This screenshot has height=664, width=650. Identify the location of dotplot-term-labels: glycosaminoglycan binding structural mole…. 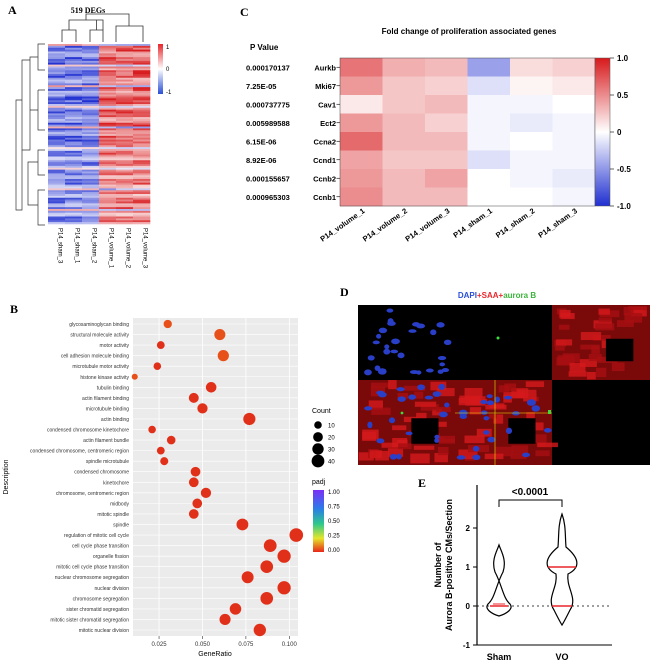
(79, 478).